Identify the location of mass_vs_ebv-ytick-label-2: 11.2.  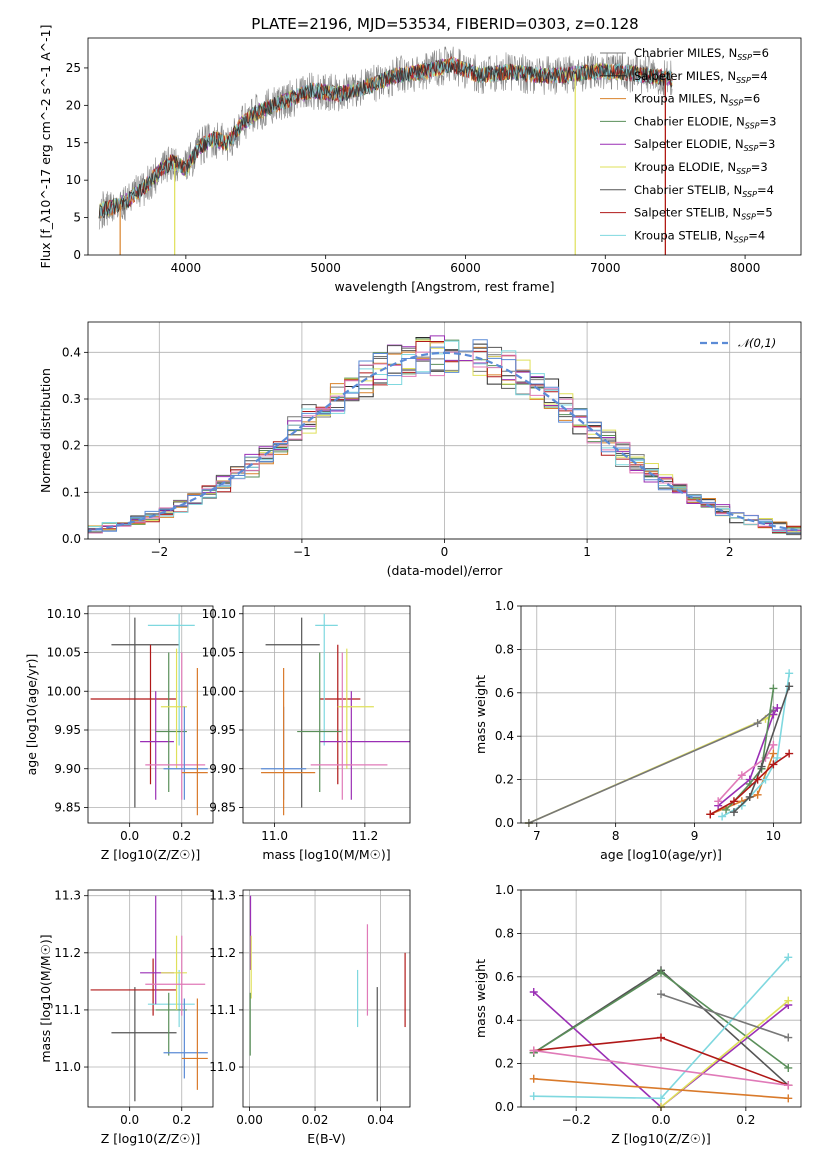
(222, 953).